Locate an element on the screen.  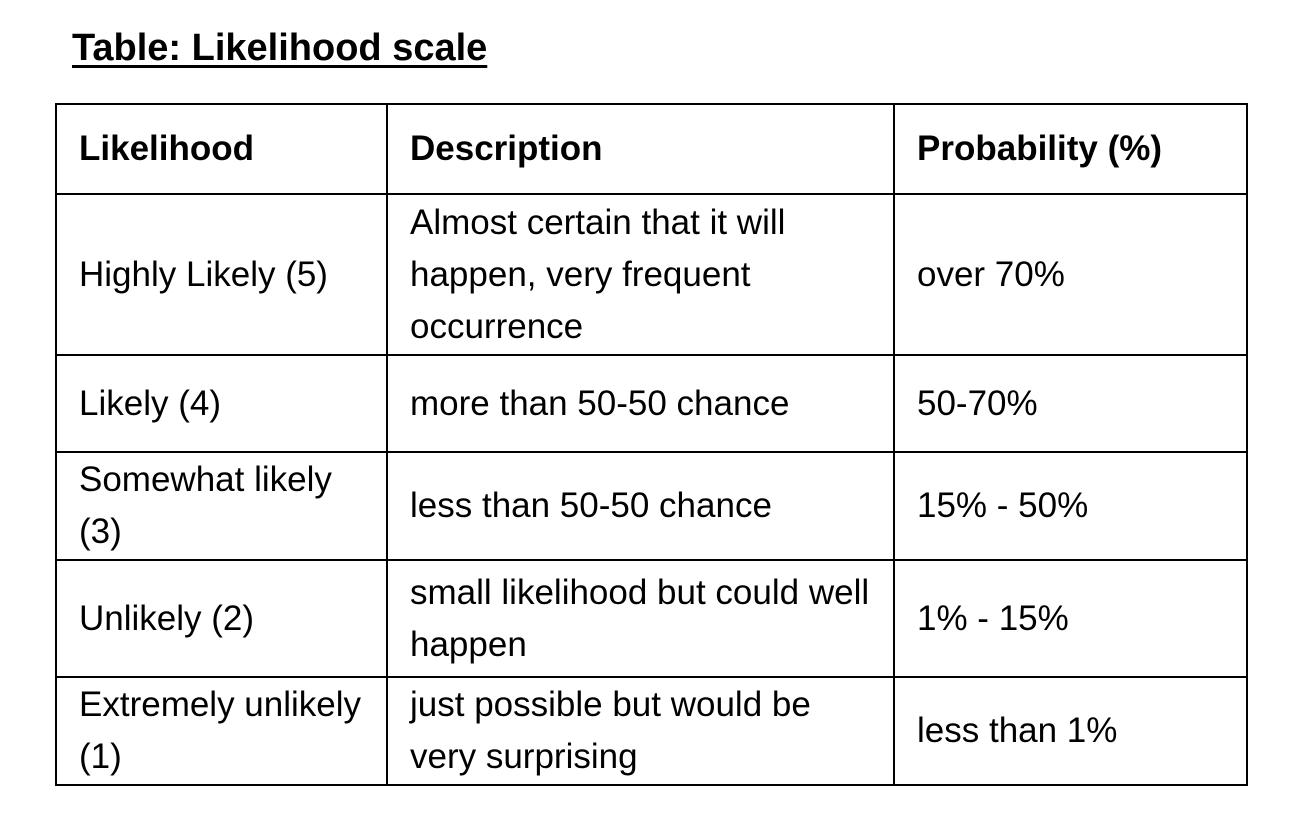
description-cell: less than 50-50 chance is located at coordinates (640, 506).